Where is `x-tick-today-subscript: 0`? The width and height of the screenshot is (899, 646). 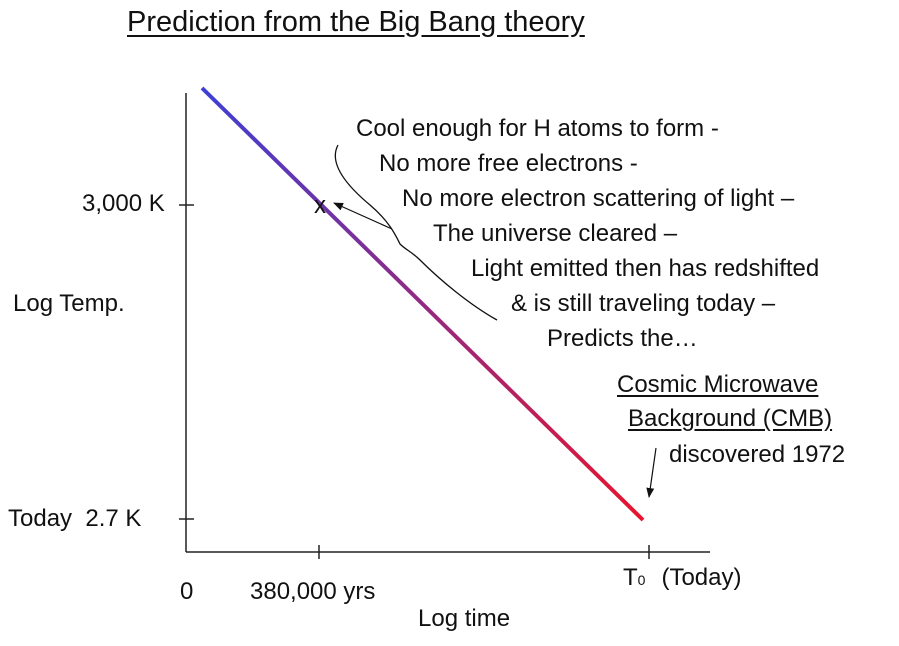
x-tick-today-subscript: 0 is located at coordinates (641, 580).